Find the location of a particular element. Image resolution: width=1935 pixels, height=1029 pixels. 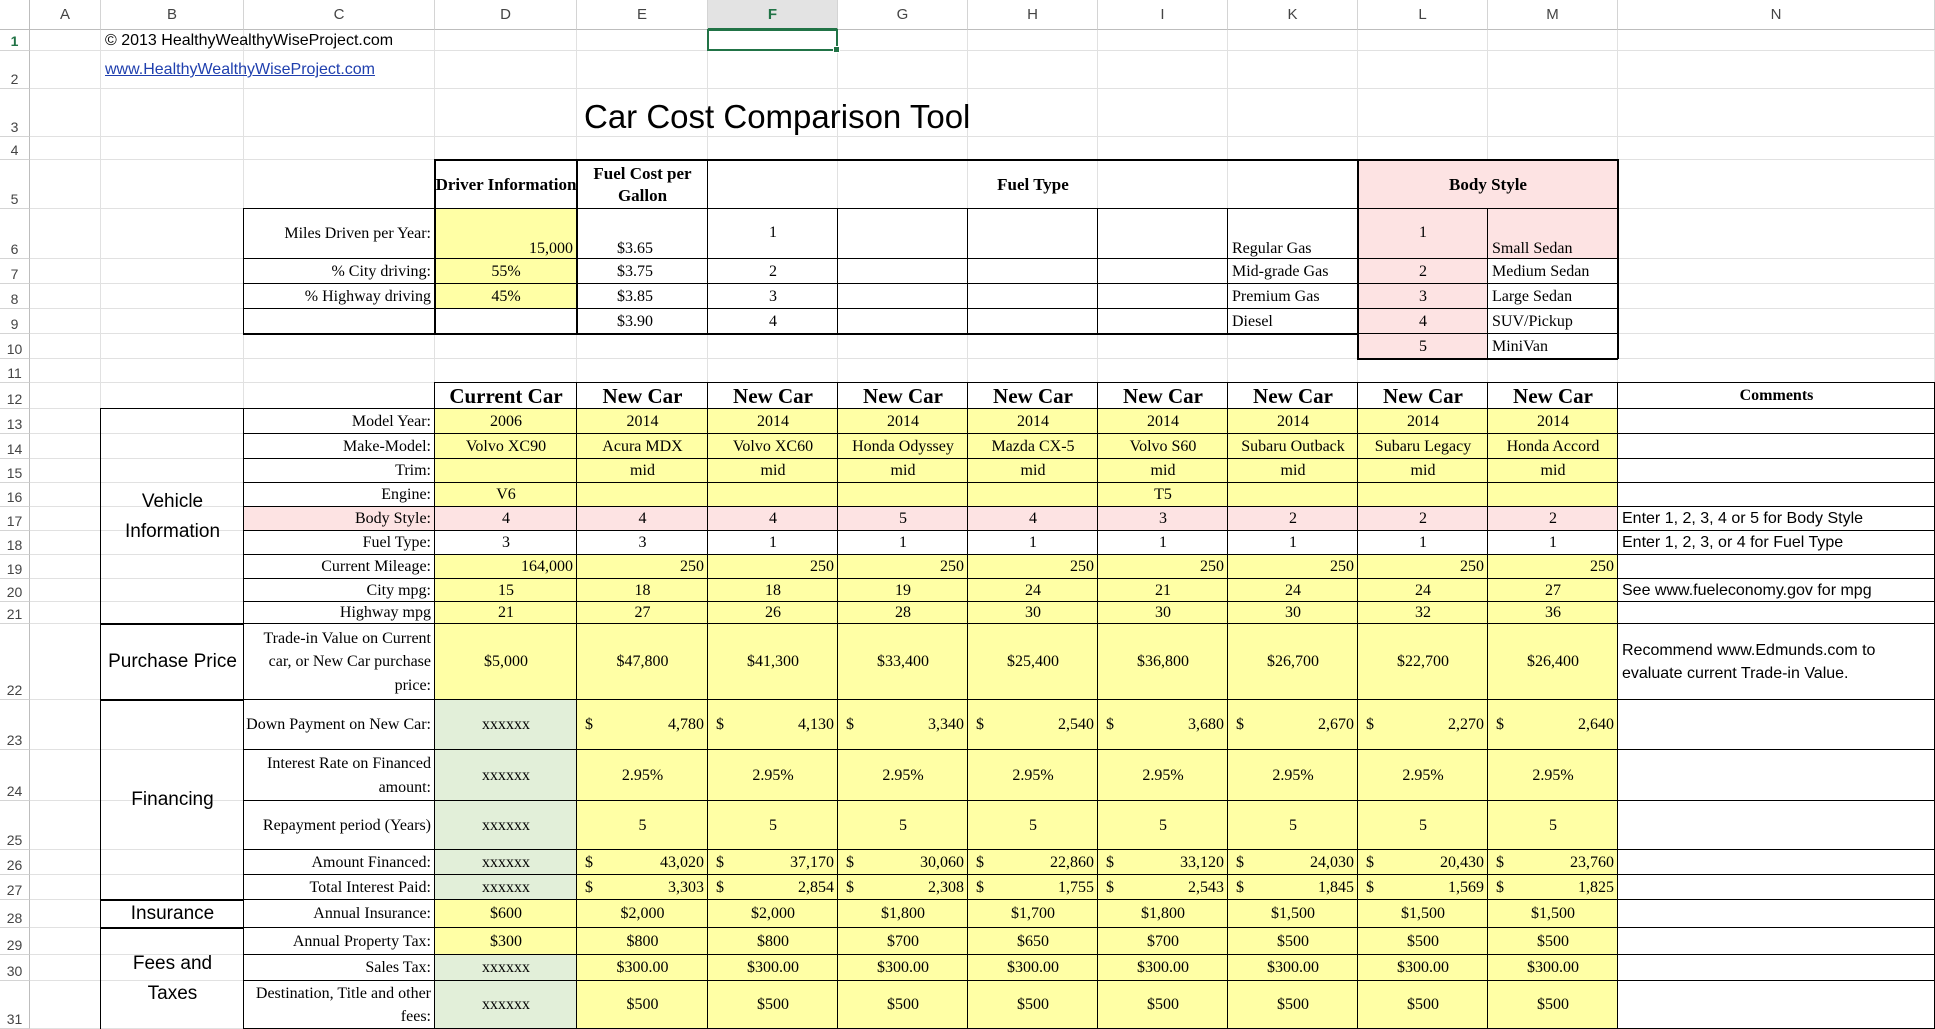

value-fuel-type: 3 is located at coordinates (506, 542).